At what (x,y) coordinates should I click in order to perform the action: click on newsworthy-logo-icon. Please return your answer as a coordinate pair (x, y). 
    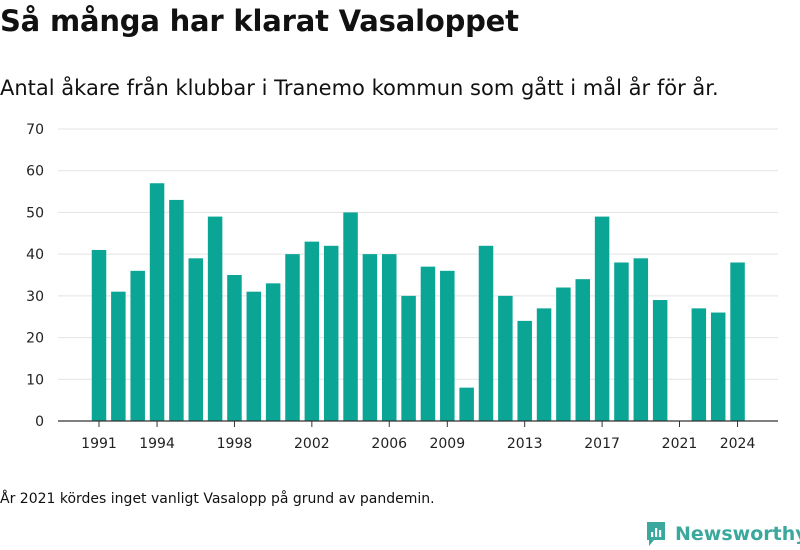
    Looking at the image, I should click on (656, 534).